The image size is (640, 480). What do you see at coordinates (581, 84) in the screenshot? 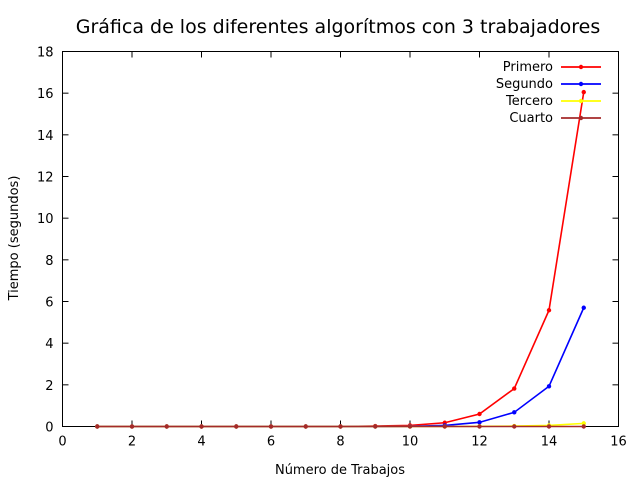
I see `legend-marker-segundo` at bounding box center [581, 84].